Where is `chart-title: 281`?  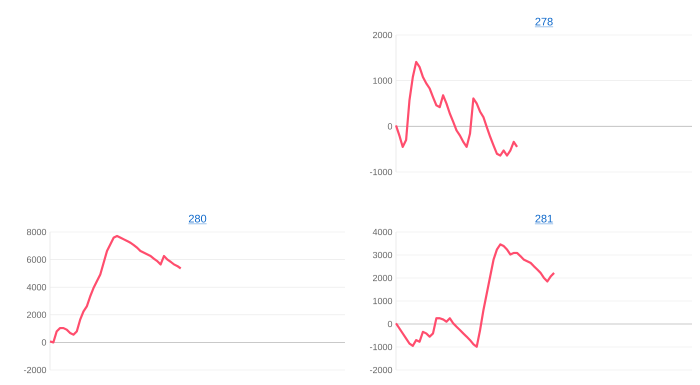 chart-title: 281 is located at coordinates (544, 218).